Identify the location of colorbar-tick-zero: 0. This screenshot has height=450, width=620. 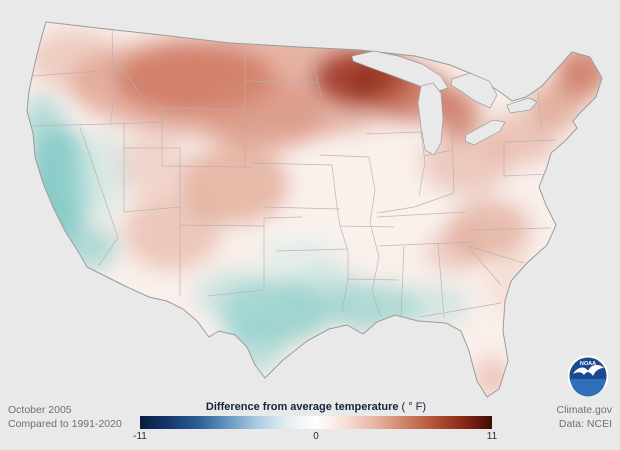
(316, 436).